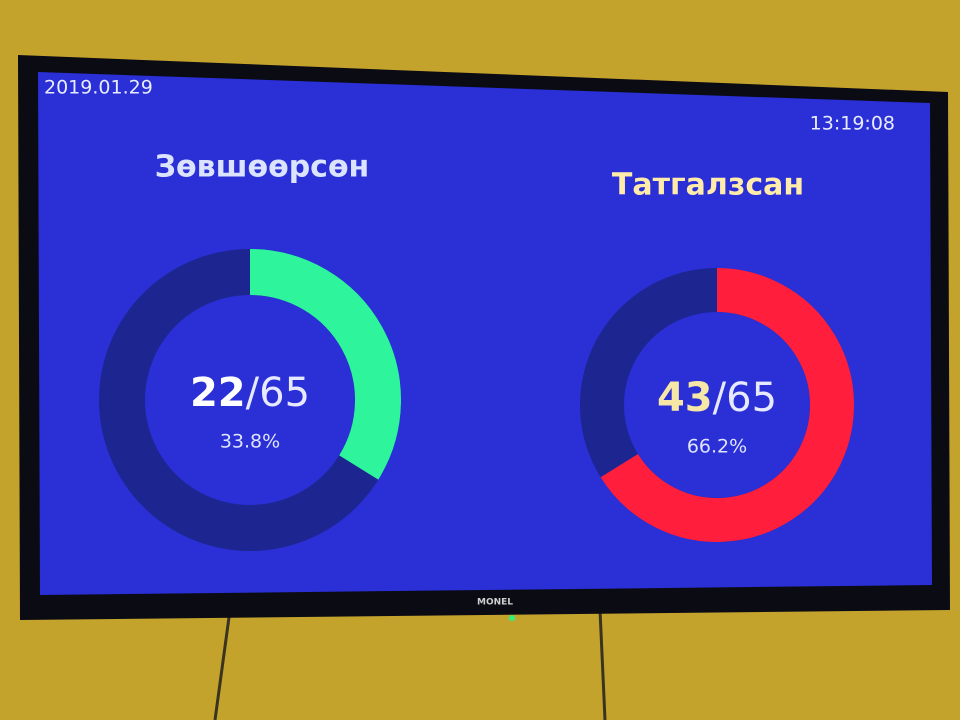 Image resolution: width=960 pixels, height=720 pixels. What do you see at coordinates (708, 185) in the screenshot?
I see `panel-title: Татгалзсан` at bounding box center [708, 185].